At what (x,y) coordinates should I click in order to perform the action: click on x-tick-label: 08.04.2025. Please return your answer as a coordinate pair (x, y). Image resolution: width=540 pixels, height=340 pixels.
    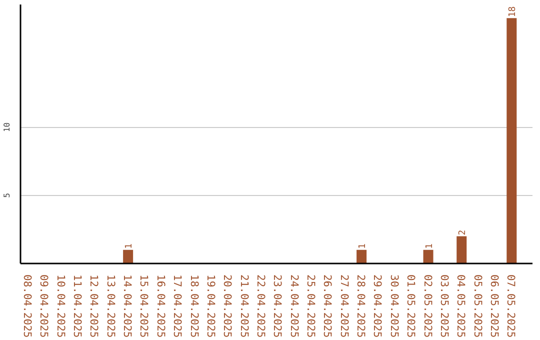
    Looking at the image, I should click on (27, 306).